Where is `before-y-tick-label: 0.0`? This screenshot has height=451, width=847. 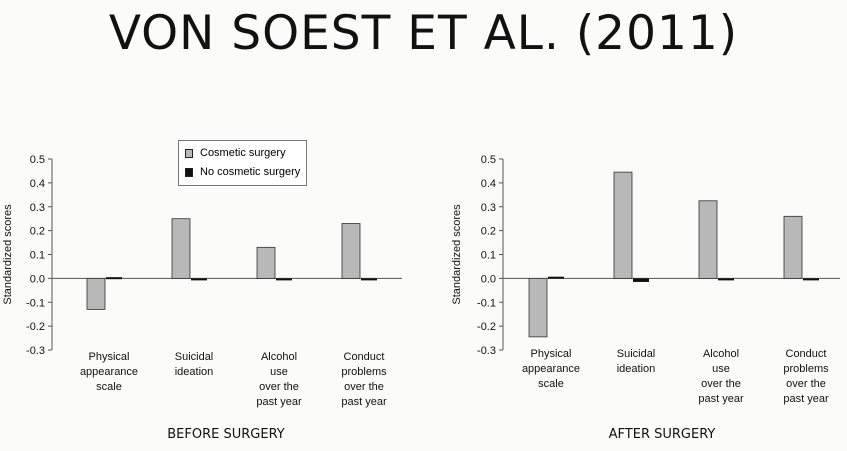
before-y-tick-label: 0.0 is located at coordinates (37, 279).